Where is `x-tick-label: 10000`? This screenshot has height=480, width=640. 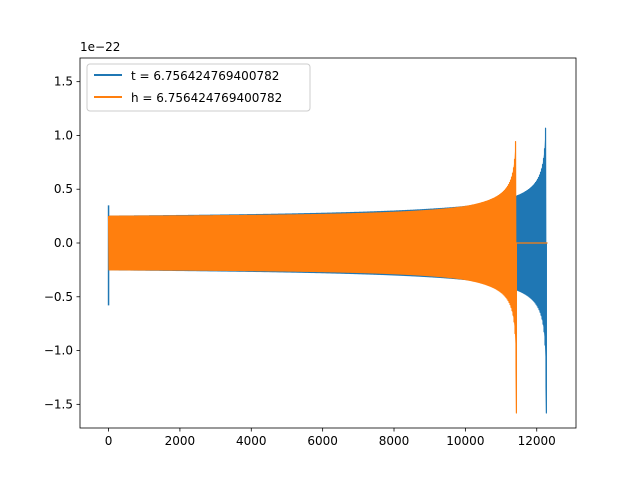
x-tick-label: 10000 is located at coordinates (465, 441).